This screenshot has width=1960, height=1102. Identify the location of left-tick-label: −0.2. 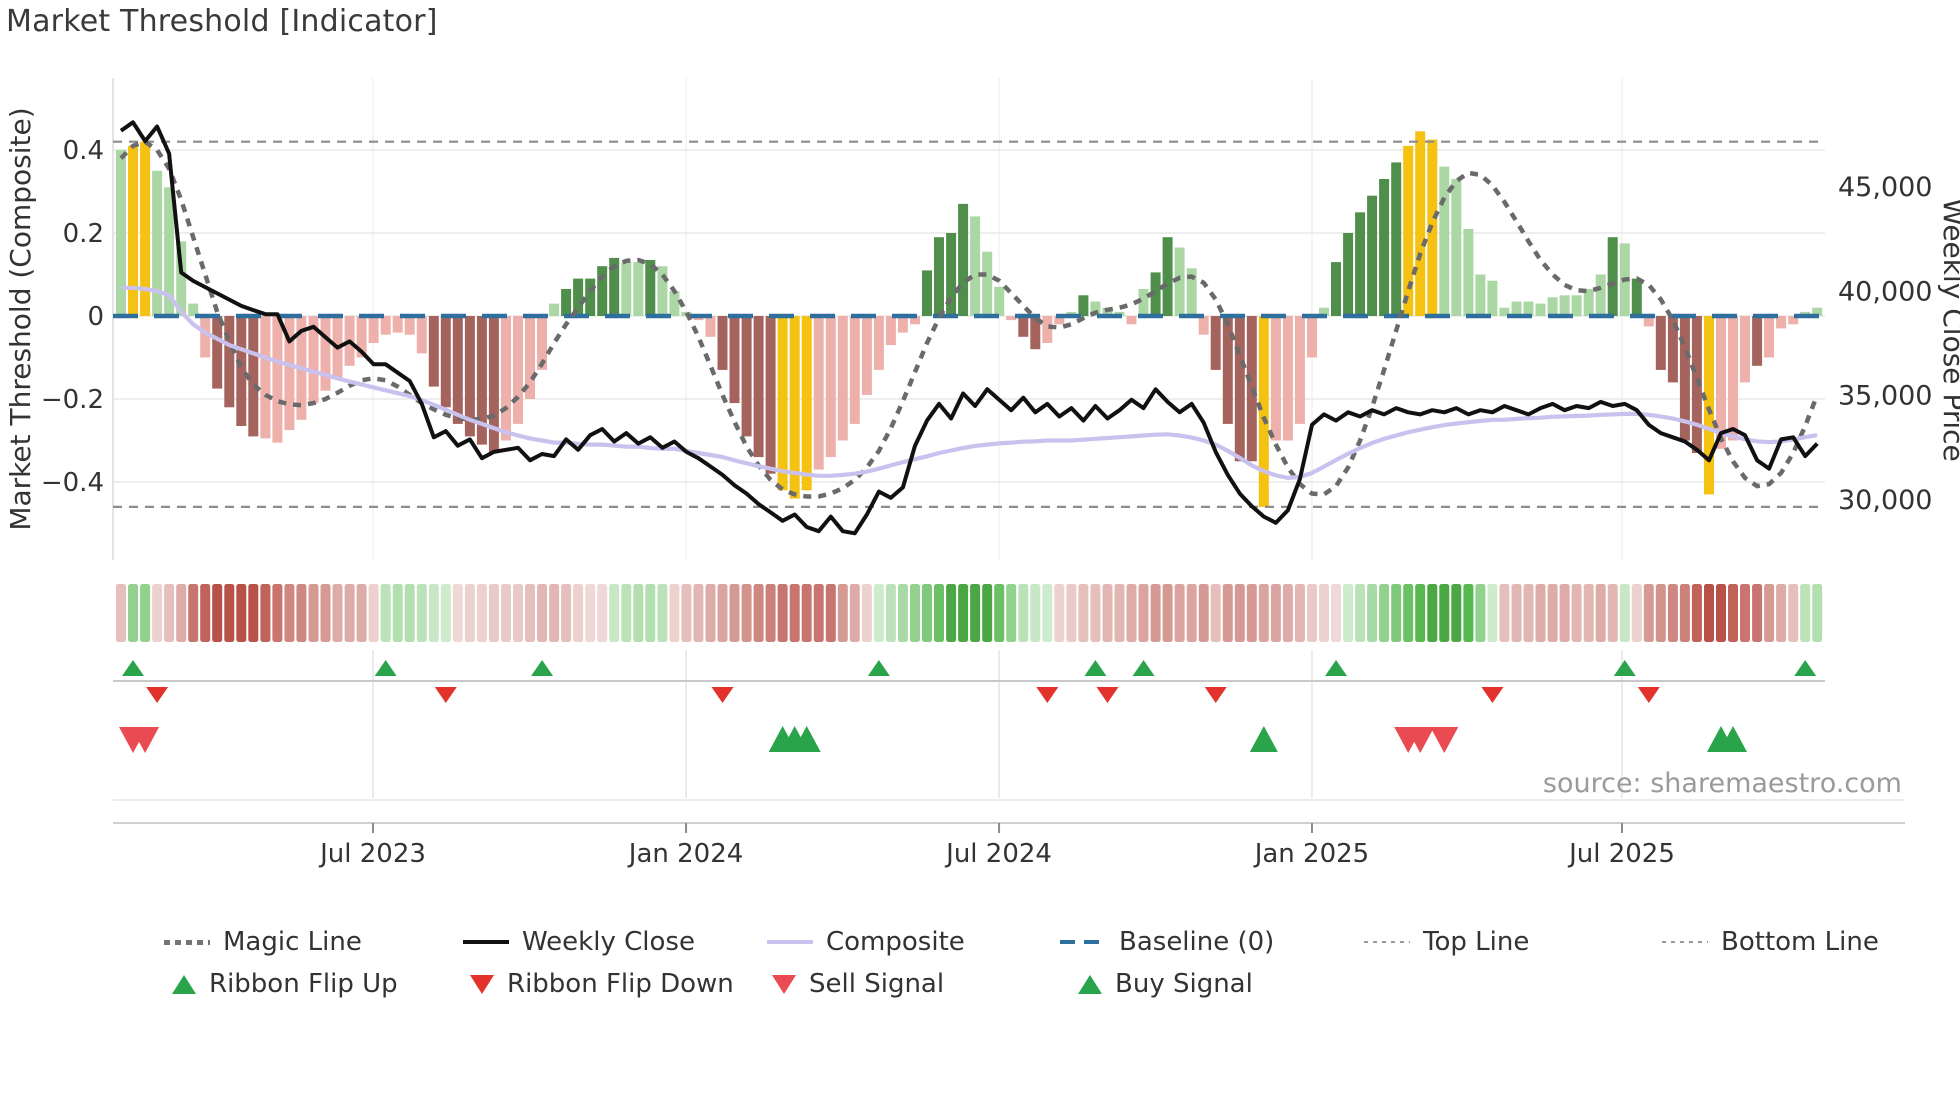
(72, 400).